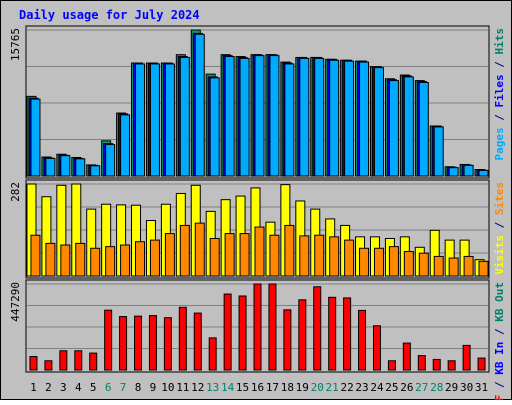 The image size is (512, 405). I want to click on x-tick-label: 30, so click(466, 387).